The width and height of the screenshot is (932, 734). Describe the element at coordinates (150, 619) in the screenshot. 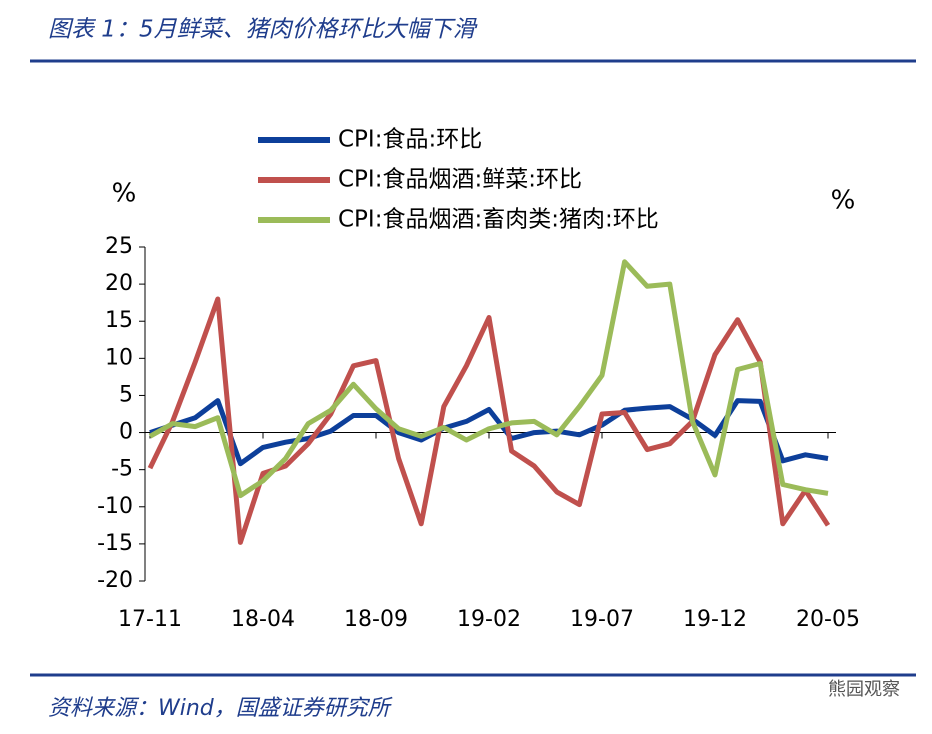

I see `x-tick-label: 17-11` at that location.